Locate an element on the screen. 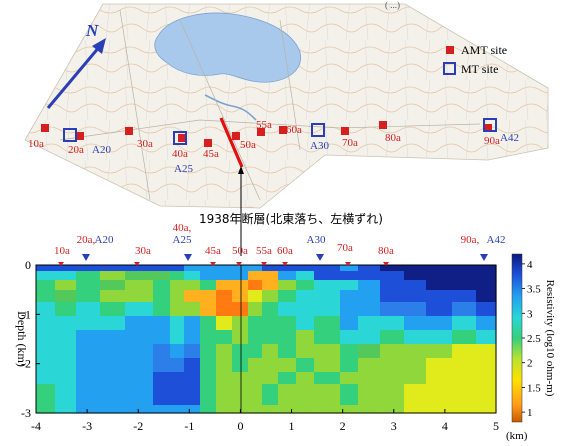 The width and height of the screenshot is (562, 446). colorbar-tick-label: 3 is located at coordinates (530, 314).